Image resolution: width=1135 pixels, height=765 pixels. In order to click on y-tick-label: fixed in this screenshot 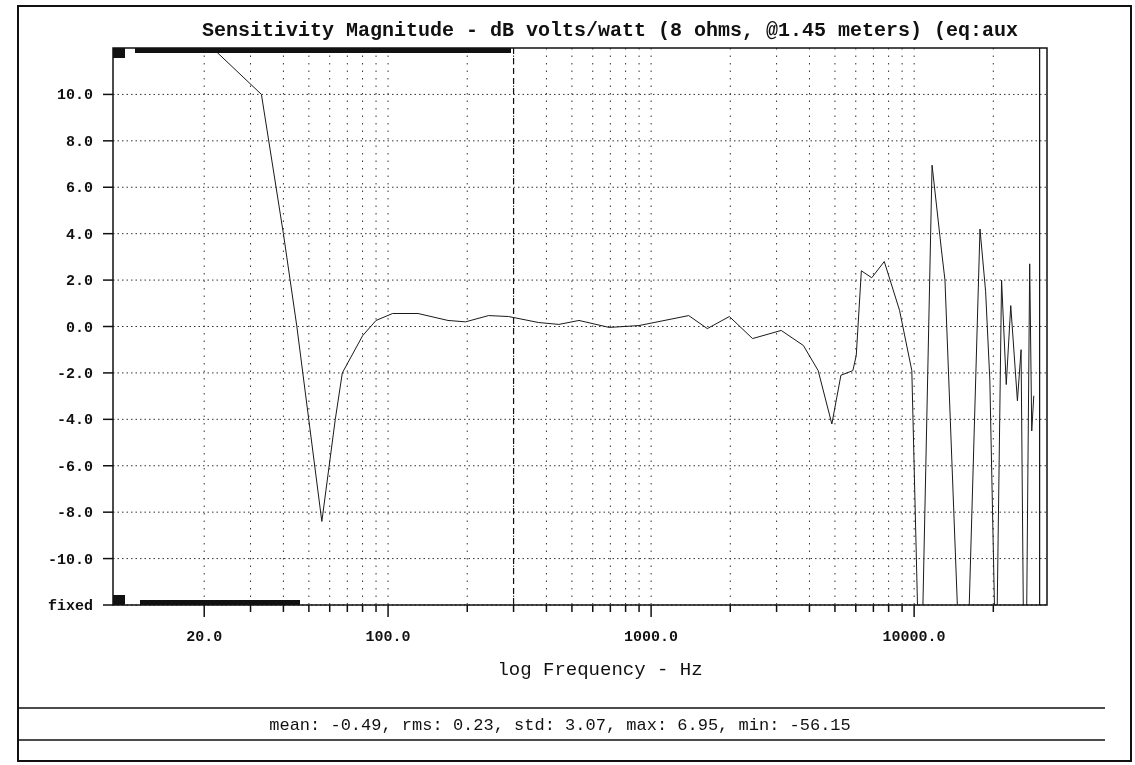, I will do `click(70, 606)`.